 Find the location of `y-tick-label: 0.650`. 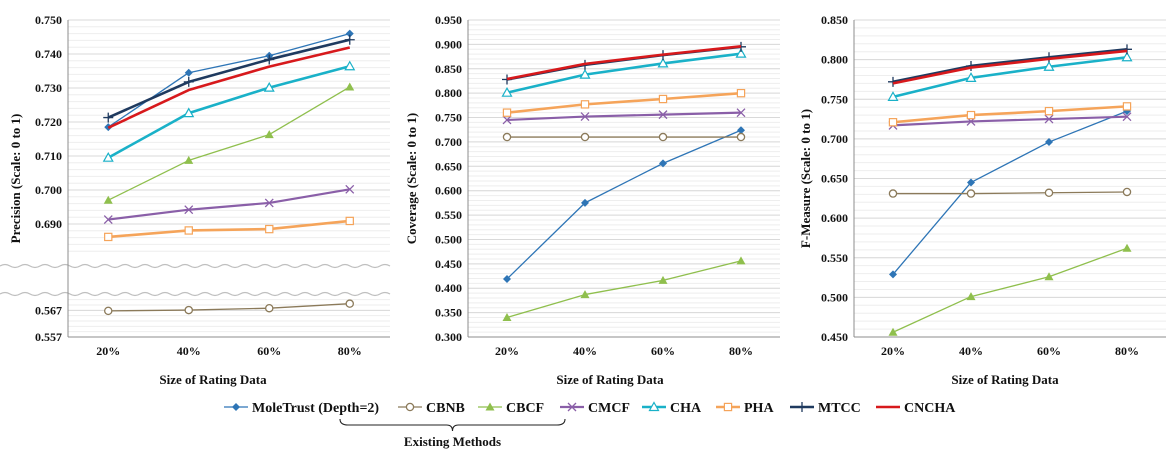

y-tick-label: 0.650 is located at coordinates (448, 166).